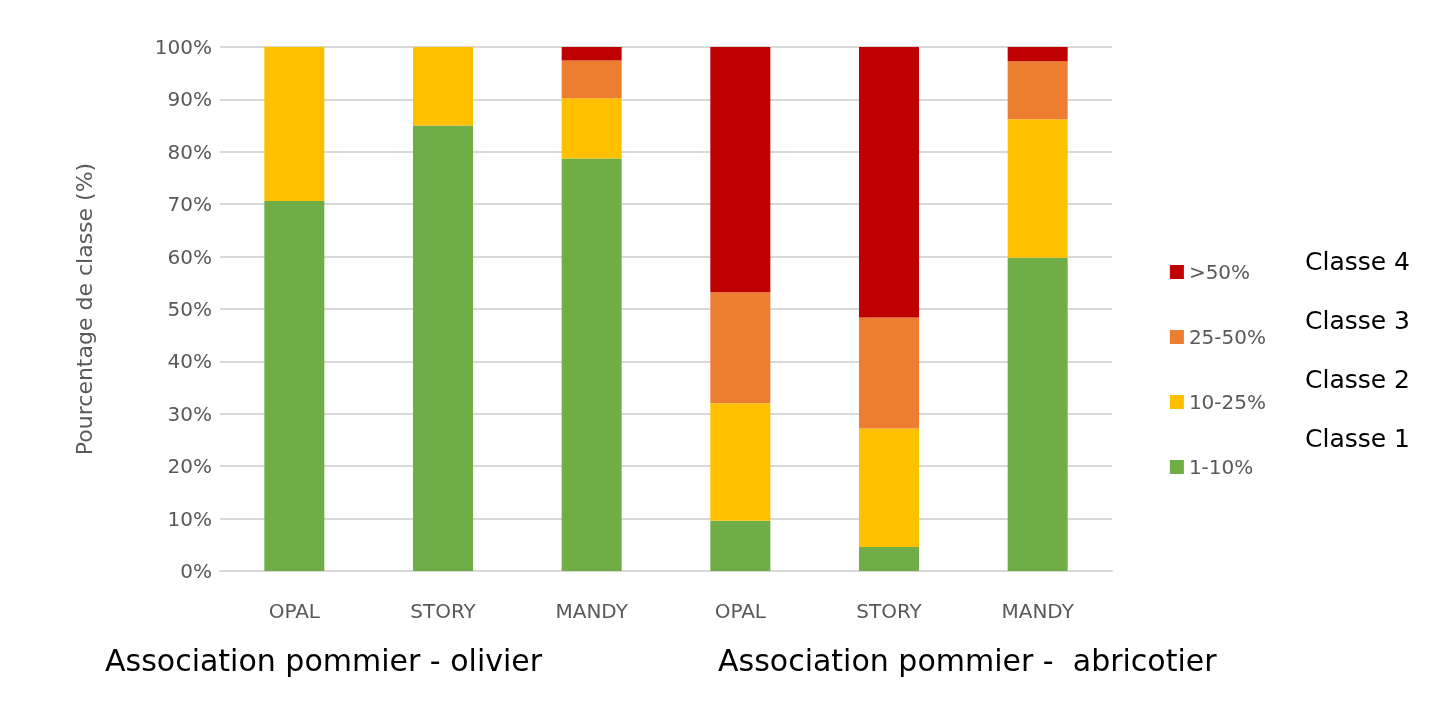  Describe the element at coordinates (324, 660) in the screenshot. I see `text: Association pommier - olivier` at that location.